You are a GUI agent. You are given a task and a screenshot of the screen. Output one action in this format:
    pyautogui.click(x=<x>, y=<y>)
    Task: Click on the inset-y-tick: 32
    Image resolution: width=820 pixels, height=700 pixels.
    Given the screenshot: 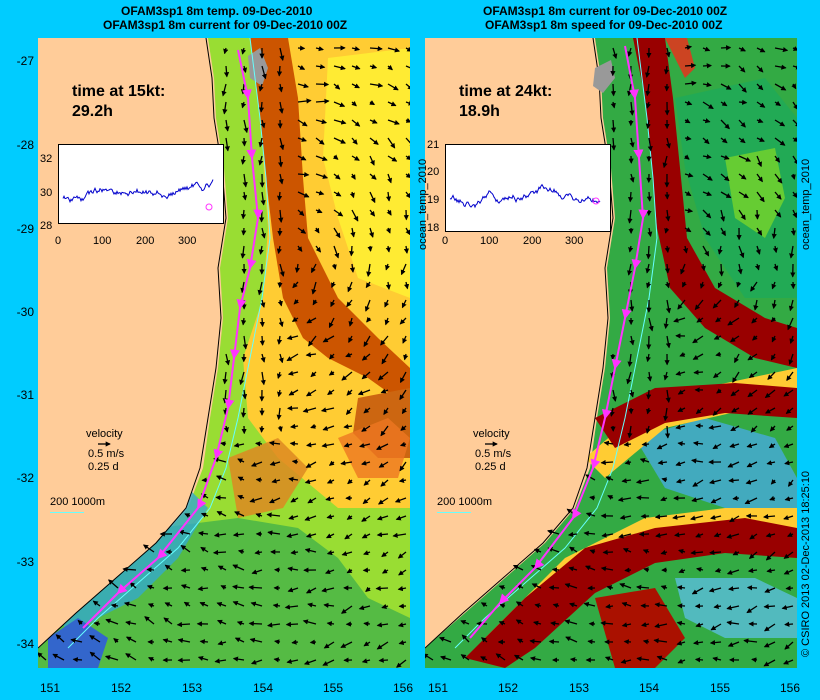 What is the action you would take?
    pyautogui.click(x=46, y=159)
    